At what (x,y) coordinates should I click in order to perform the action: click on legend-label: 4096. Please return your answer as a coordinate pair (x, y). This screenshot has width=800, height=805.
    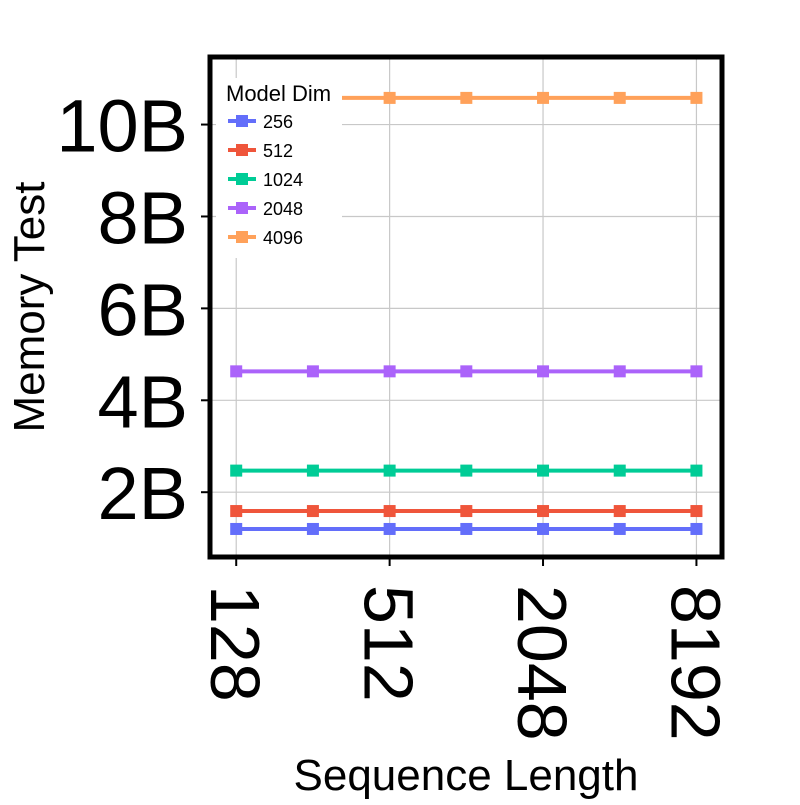
    Looking at the image, I should click on (283, 238).